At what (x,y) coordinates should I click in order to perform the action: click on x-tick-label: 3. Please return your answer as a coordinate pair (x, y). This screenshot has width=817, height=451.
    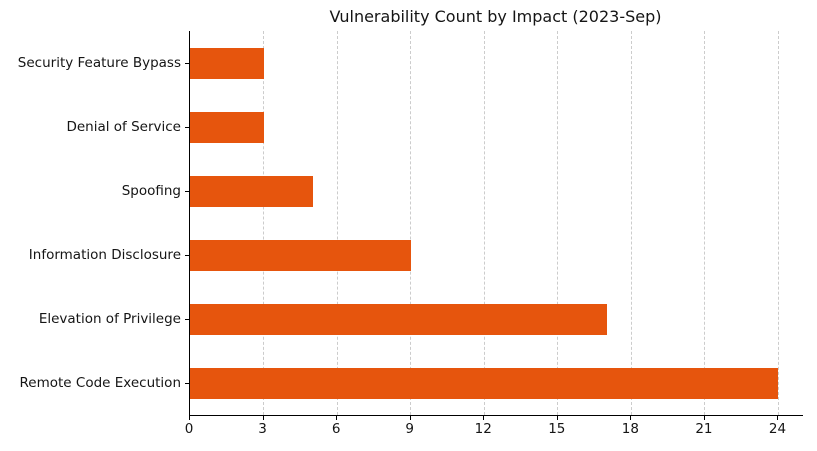
    Looking at the image, I should click on (262, 429).